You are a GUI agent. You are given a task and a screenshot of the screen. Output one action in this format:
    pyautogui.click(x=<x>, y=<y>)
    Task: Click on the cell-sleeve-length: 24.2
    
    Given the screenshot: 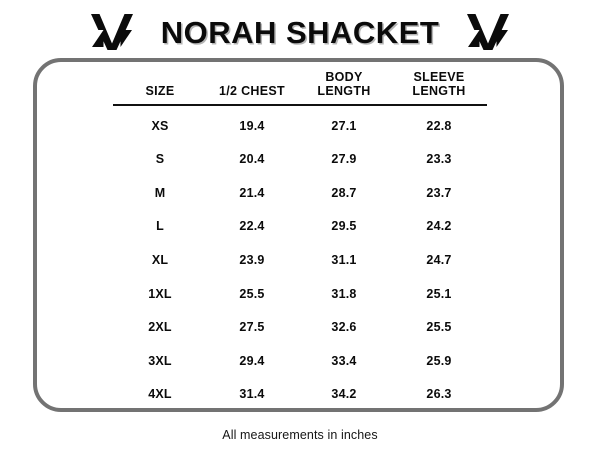 What is the action you would take?
    pyautogui.click(x=439, y=226)
    